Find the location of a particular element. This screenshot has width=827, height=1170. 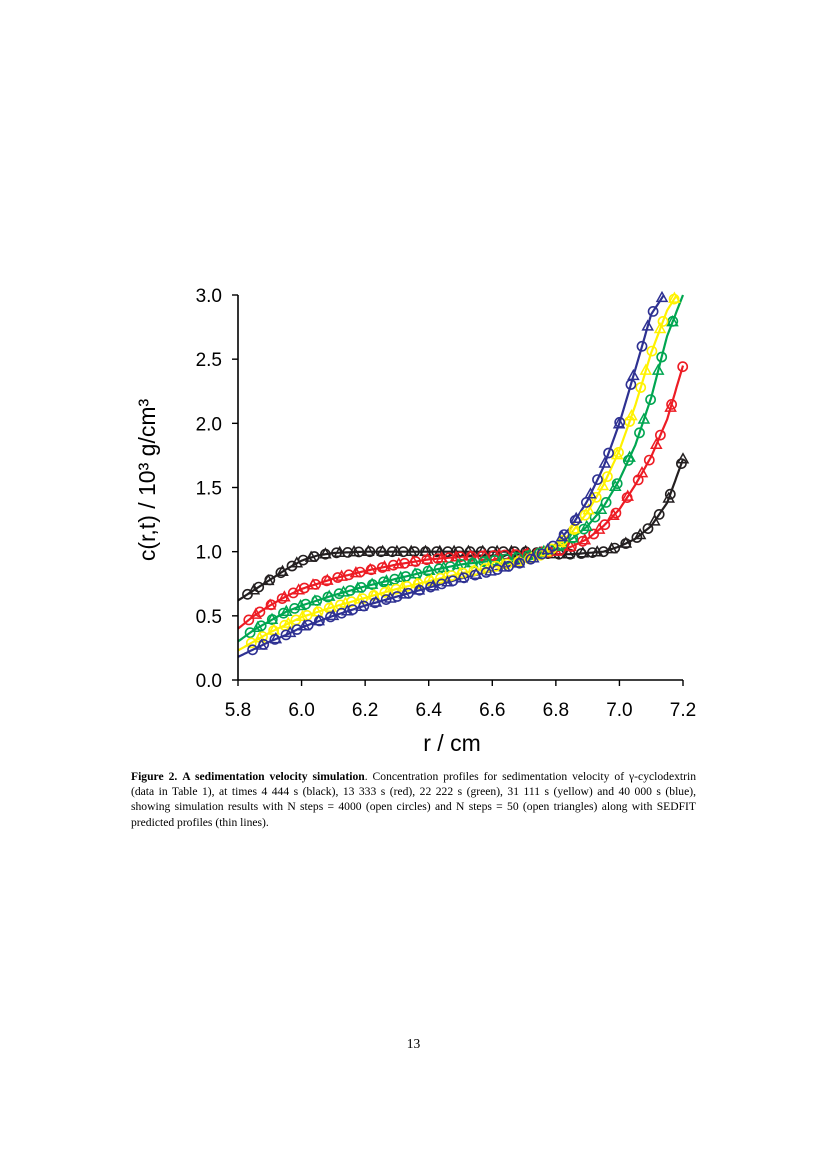

y-tick-label: 0.5 is located at coordinates (209, 617).